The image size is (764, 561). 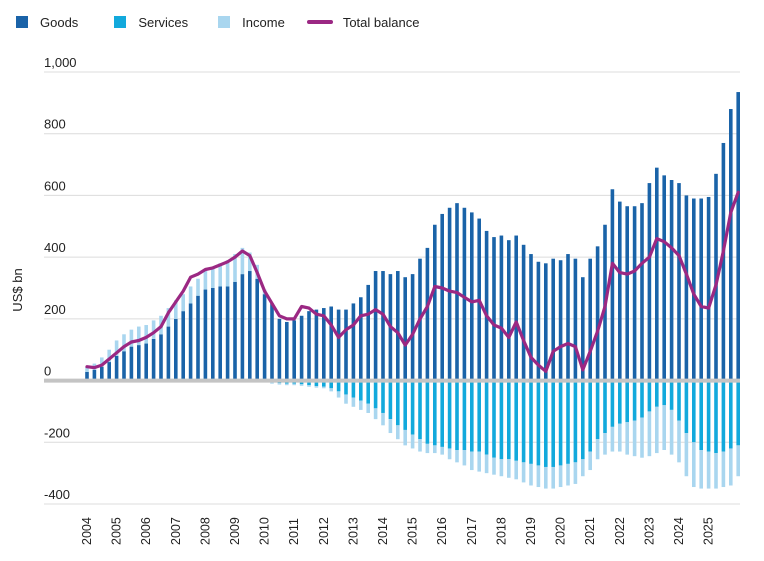 I want to click on x-tick-label: 2012, so click(x=324, y=531).